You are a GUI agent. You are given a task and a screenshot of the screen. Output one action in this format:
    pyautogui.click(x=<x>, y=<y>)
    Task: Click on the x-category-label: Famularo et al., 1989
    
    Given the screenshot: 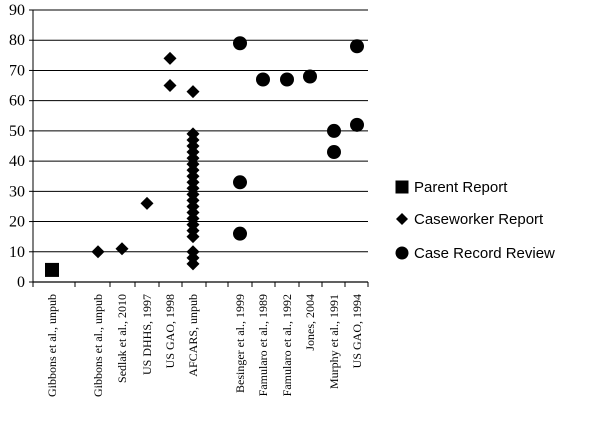 What is the action you would take?
    pyautogui.click(x=263, y=345)
    